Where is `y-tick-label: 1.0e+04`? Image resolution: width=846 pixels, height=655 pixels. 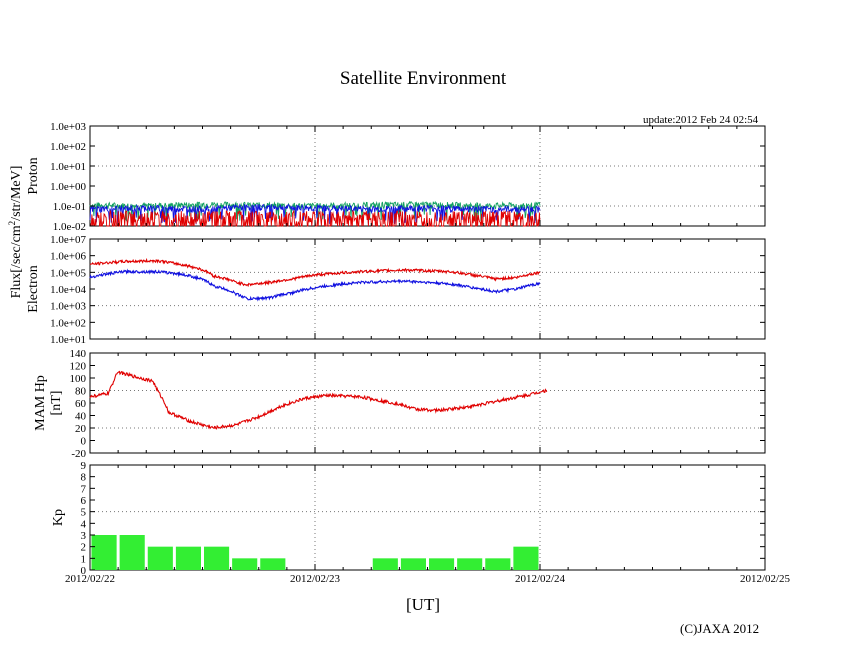
y-tick-label: 1.0e+04 is located at coordinates (68, 290).